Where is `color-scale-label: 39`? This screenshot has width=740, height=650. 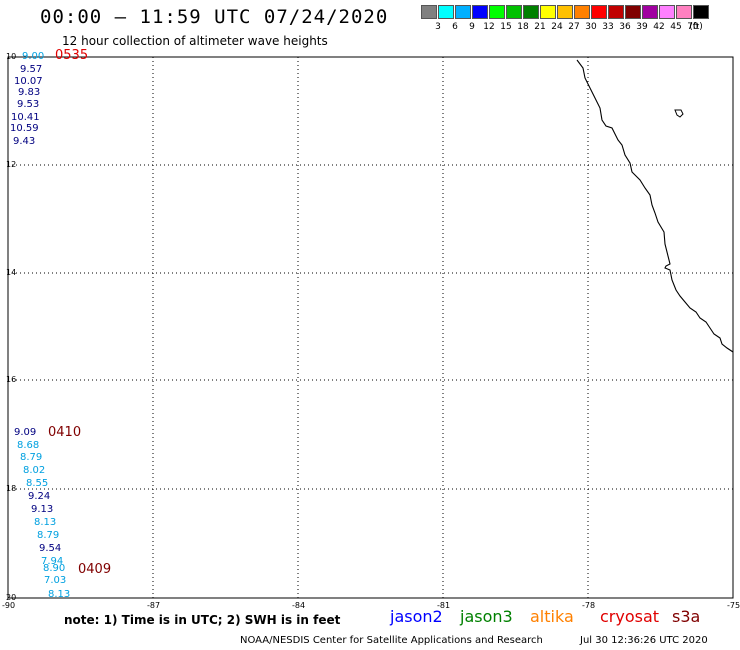
color-scale-label: 39 is located at coordinates (642, 27).